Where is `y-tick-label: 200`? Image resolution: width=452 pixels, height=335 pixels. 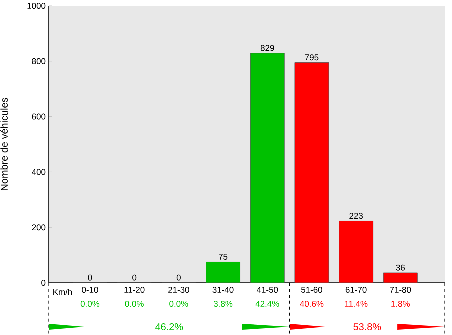 y-tick-label: 200 is located at coordinates (39, 227).